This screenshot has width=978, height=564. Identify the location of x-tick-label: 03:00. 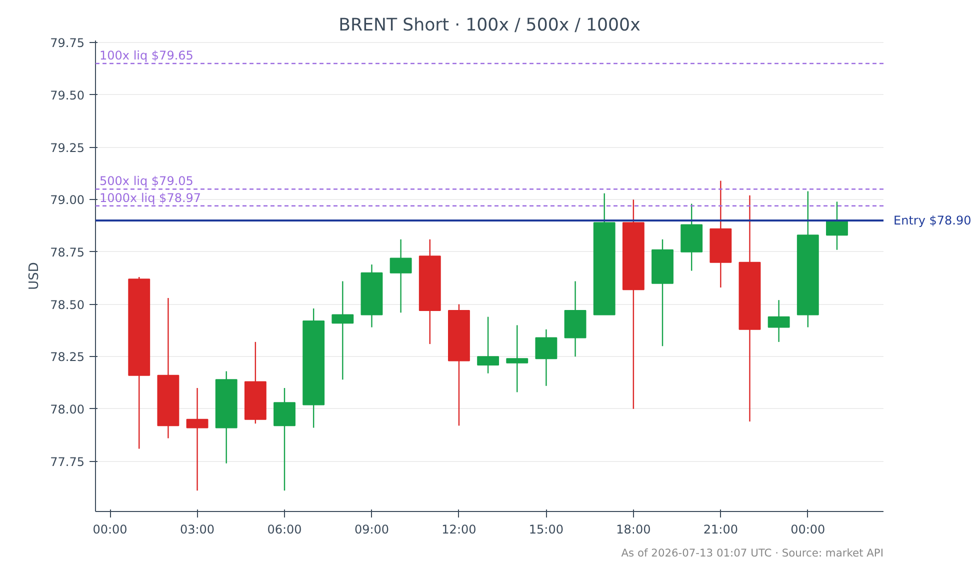
(197, 529).